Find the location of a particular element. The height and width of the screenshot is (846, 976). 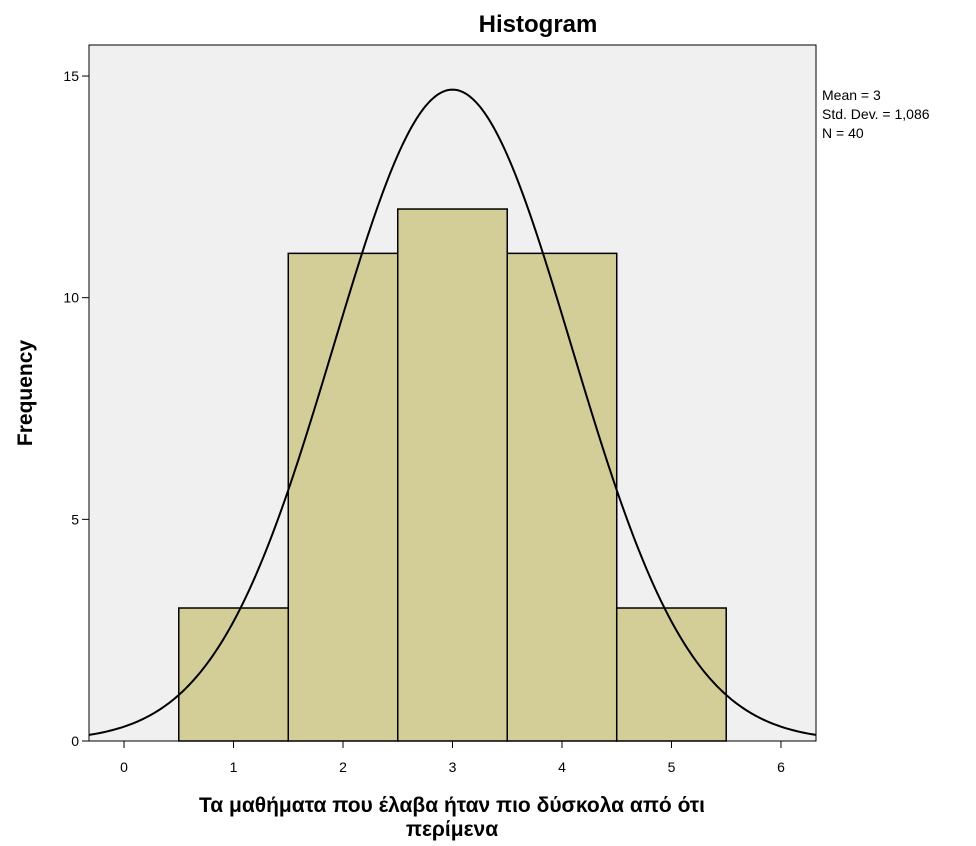

x-tick-label-4: 4 is located at coordinates (562, 767).